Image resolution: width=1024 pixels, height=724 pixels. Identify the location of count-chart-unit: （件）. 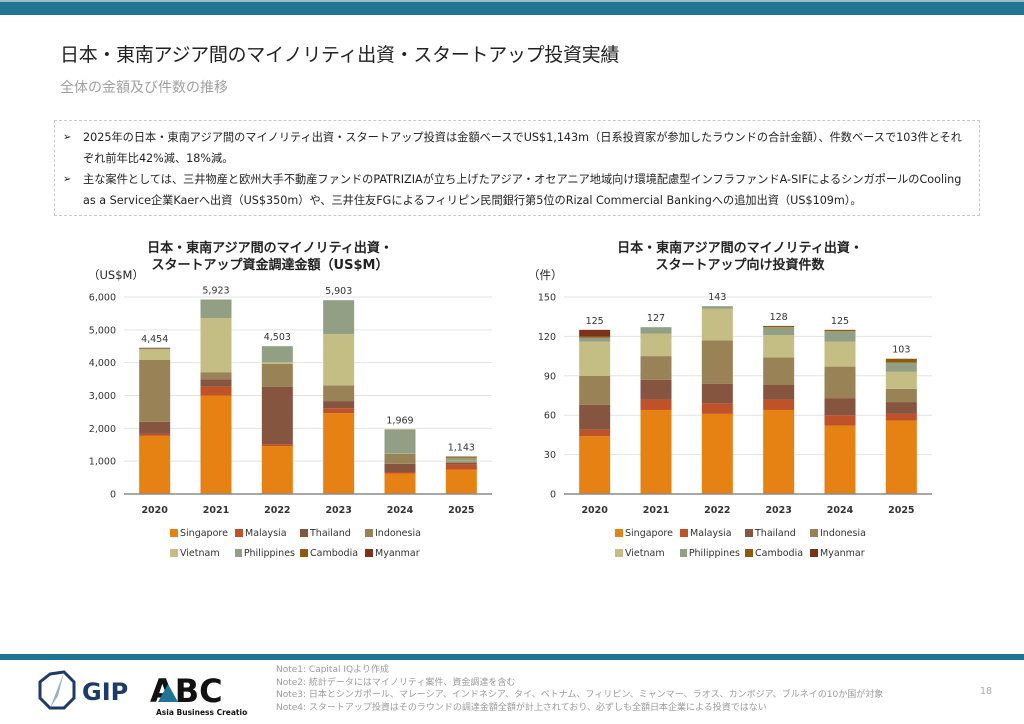
(545, 275).